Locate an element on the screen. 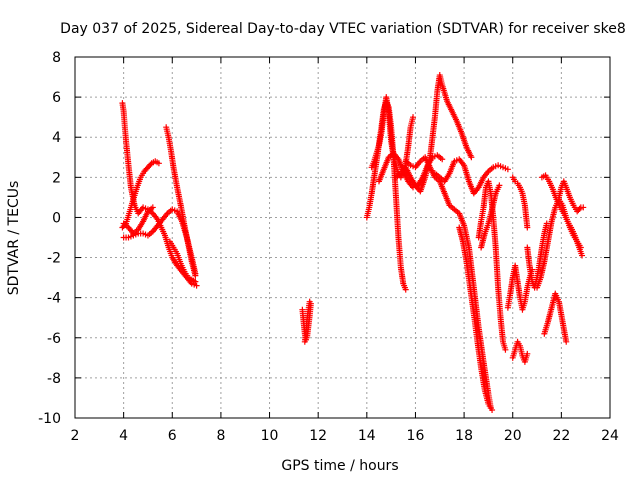 Image resolution: width=640 pixels, height=480 pixels. y-tick-label: -10 is located at coordinates (49, 419).